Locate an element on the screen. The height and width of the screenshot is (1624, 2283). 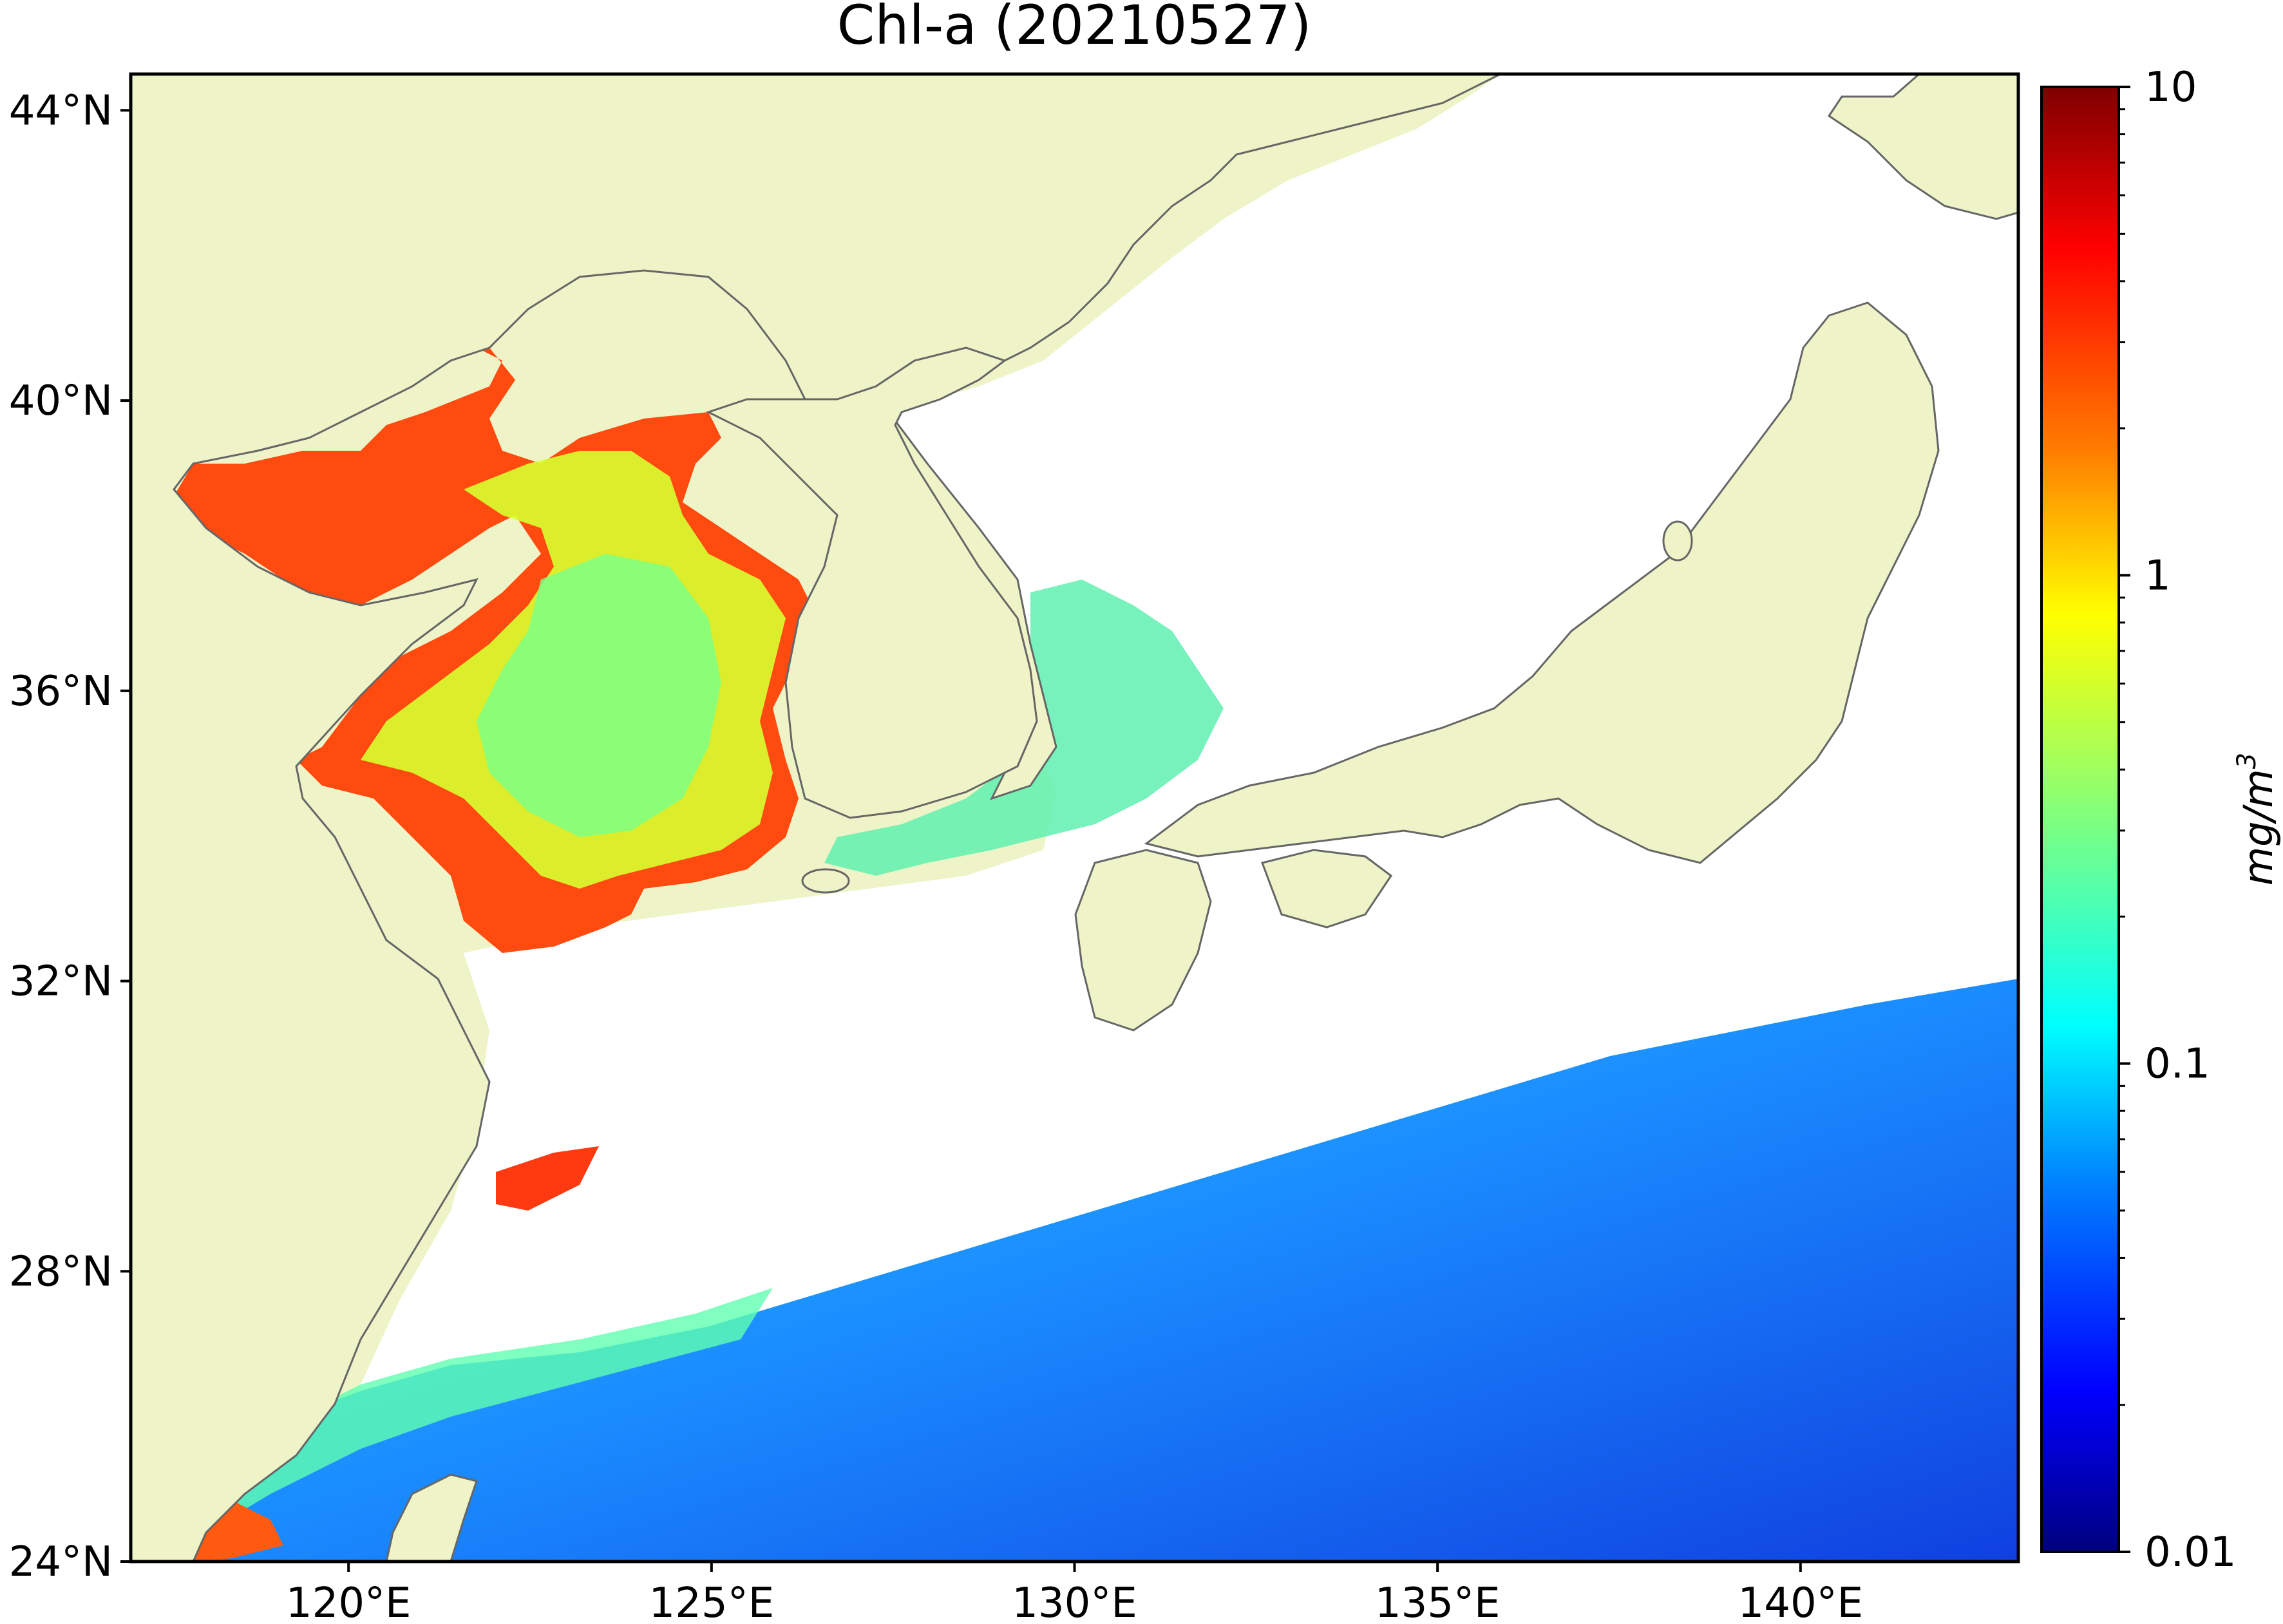
longitude-ticks: 120°E 125°E 130°E 135°E 140°E is located at coordinates (1074, 1593).